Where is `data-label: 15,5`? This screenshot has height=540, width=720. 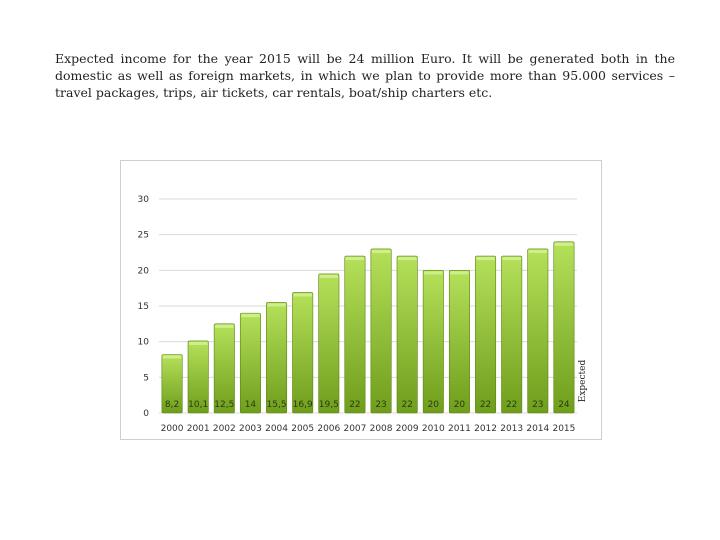 data-label: 15,5 is located at coordinates (277, 405).